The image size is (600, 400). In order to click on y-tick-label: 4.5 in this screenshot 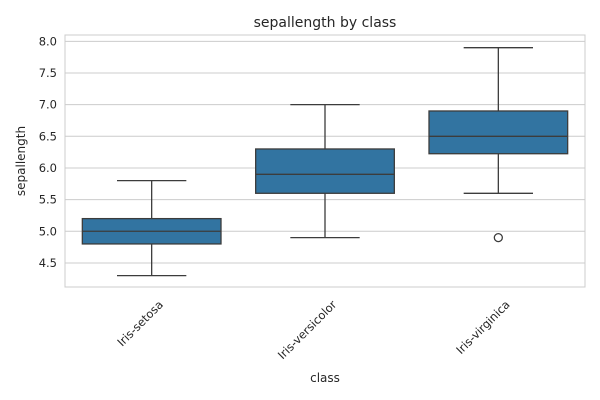, I will do `click(48, 263)`.